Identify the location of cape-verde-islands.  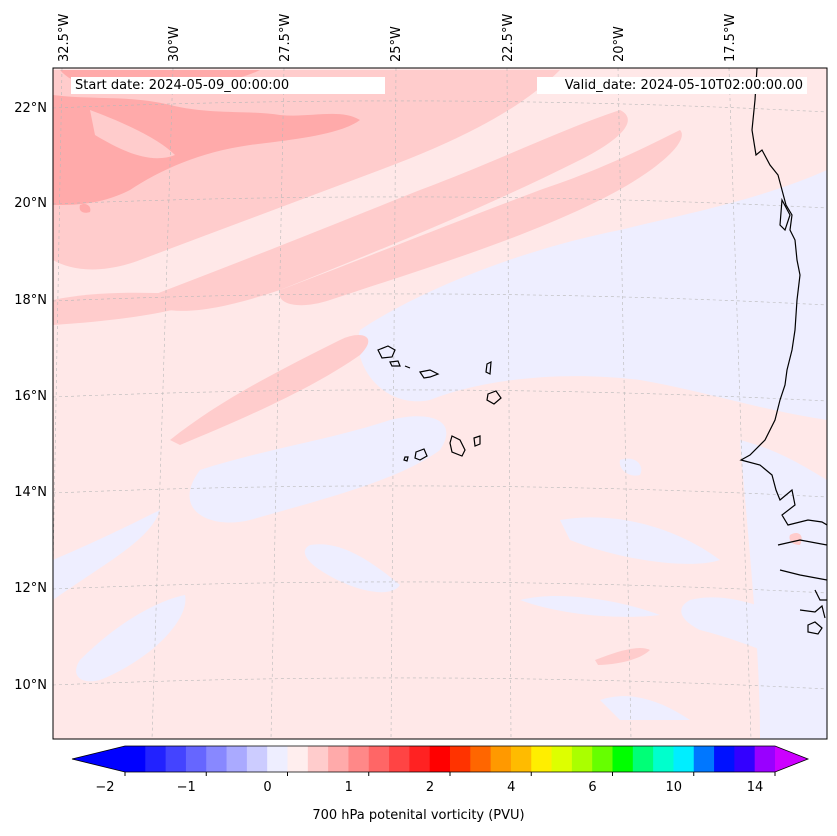
(439, 403).